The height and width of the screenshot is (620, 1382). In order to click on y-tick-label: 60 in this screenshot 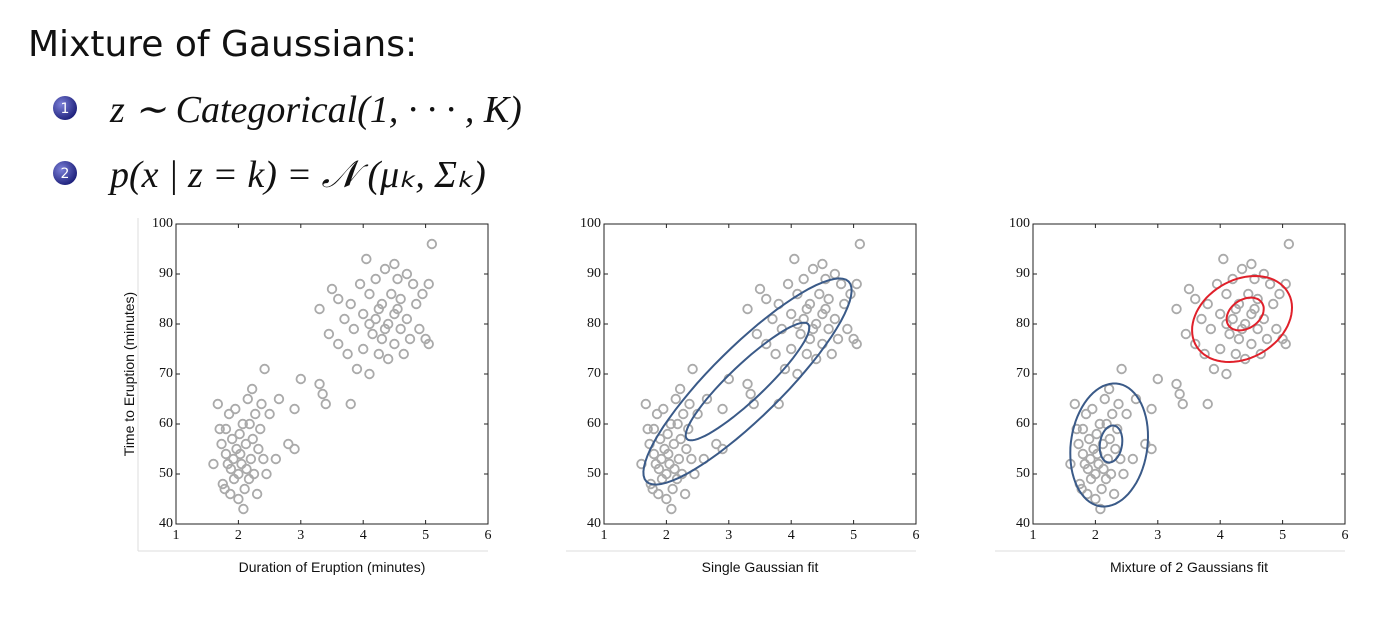, I will do `click(166, 423)`.